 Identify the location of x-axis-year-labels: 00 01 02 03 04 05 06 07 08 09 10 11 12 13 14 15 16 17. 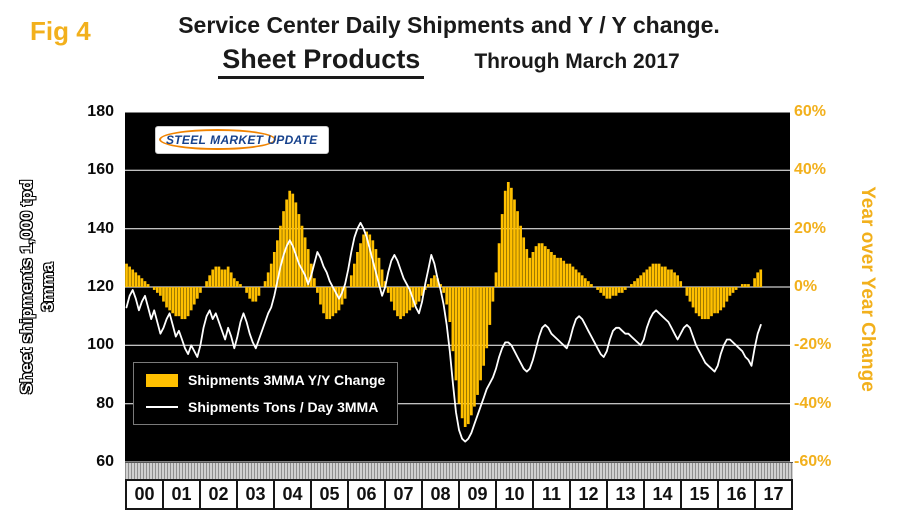
(459, 494).